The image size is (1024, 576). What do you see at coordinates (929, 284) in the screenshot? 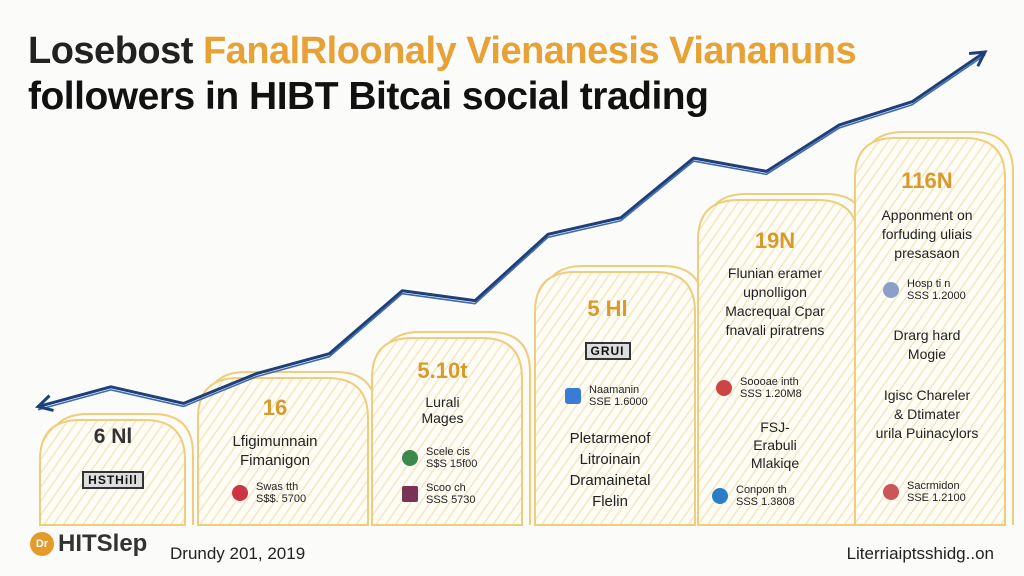
I see `card-6-item-1-name: Hosp ti n` at bounding box center [929, 284].